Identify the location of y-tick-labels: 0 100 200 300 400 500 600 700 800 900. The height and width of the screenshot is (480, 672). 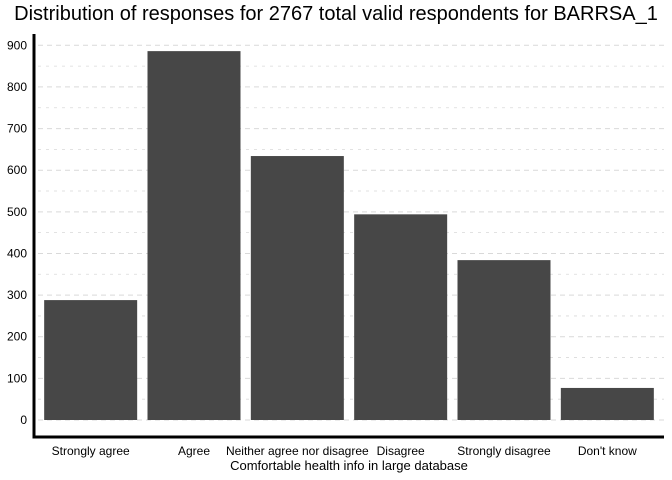
(17, 232).